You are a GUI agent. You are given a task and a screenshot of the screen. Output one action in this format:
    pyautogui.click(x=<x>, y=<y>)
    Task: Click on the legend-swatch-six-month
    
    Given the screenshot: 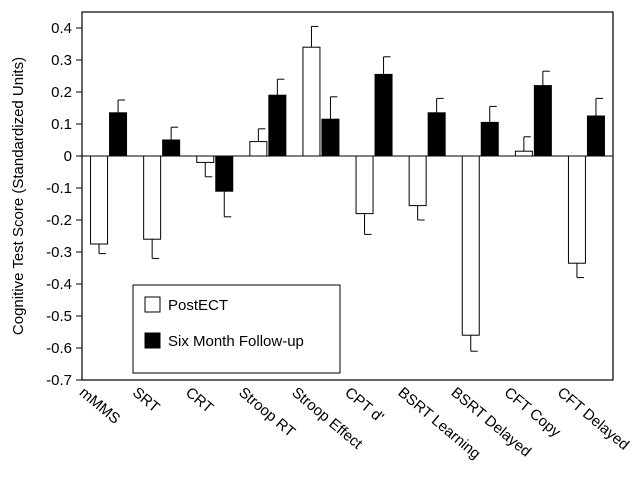 What is the action you would take?
    pyautogui.click(x=152, y=340)
    